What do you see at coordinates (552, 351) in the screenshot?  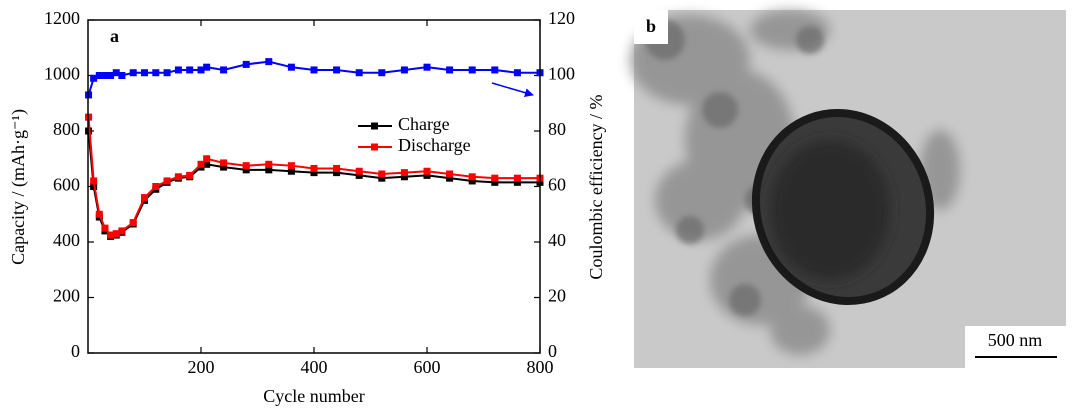 I see `y2-tick-label: 0` at bounding box center [552, 351].